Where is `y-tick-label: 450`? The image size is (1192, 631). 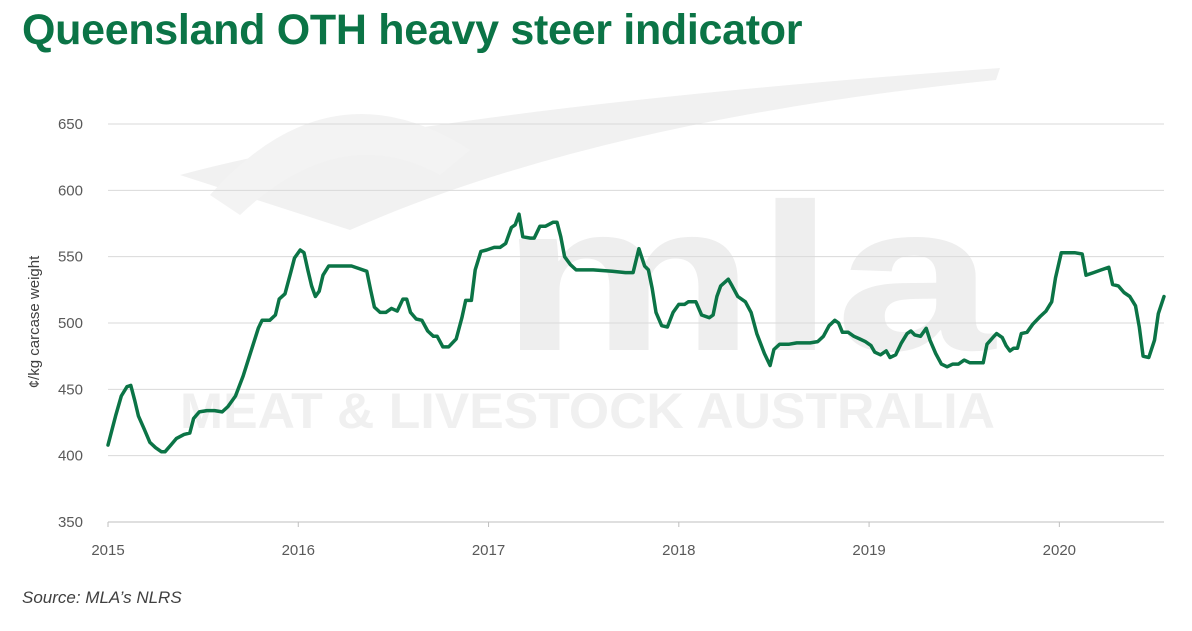
y-tick-label: 450 is located at coordinates (70, 389).